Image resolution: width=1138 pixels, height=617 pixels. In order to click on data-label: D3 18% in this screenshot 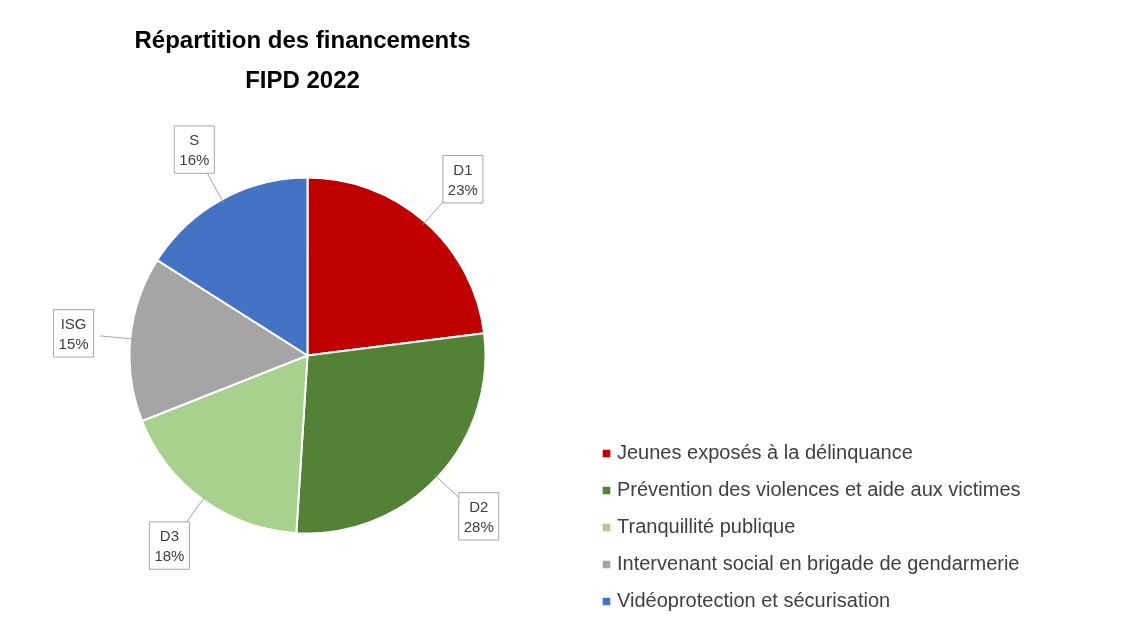, I will do `click(169, 545)`.